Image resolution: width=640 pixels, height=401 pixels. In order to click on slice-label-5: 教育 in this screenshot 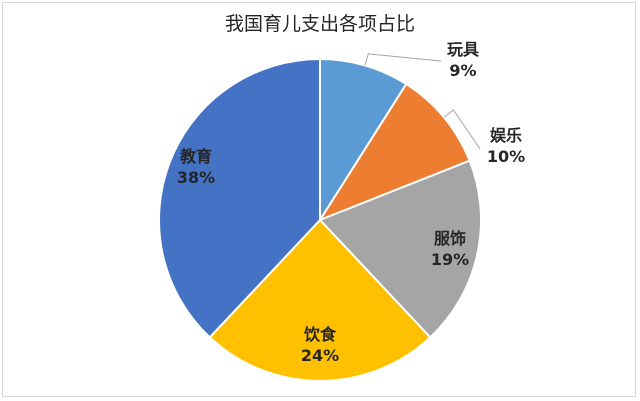, I will do `click(196, 156)`.